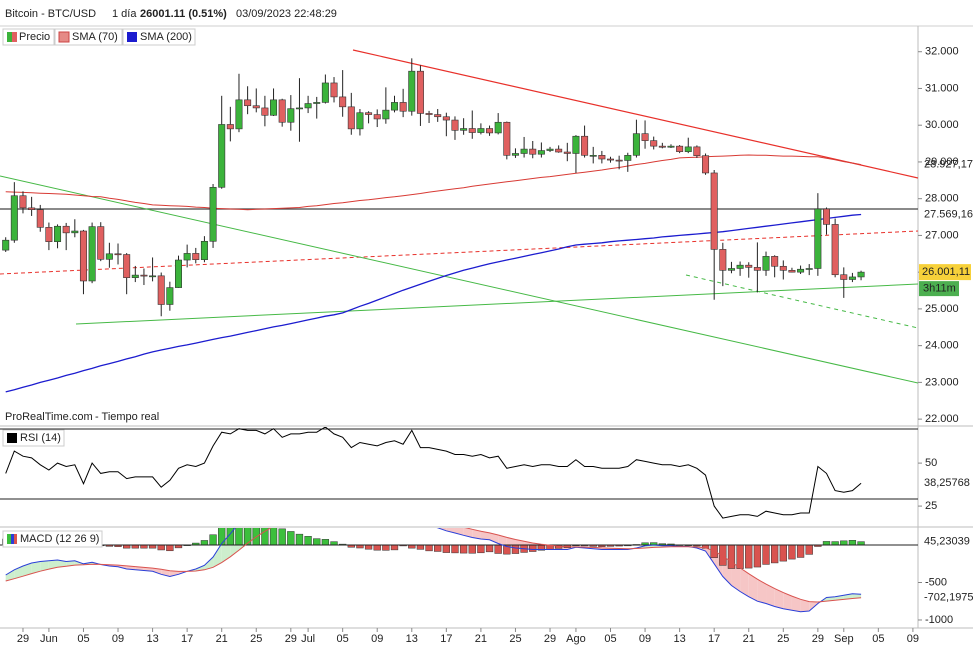 Image resolution: width=973 pixels, height=647 pixels. Describe the element at coordinates (166, 37) in the screenshot. I see `legend-label: SMA (200)` at that location.